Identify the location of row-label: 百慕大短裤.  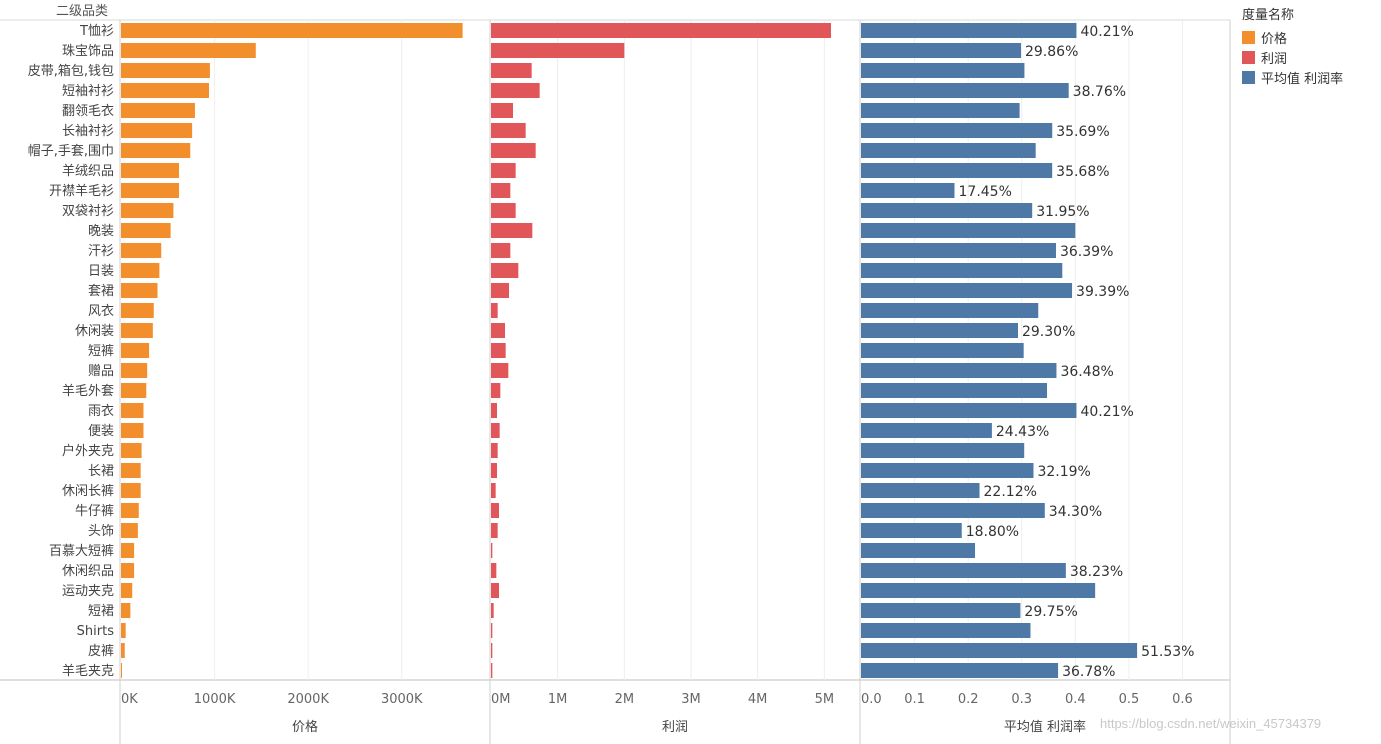
(81, 551).